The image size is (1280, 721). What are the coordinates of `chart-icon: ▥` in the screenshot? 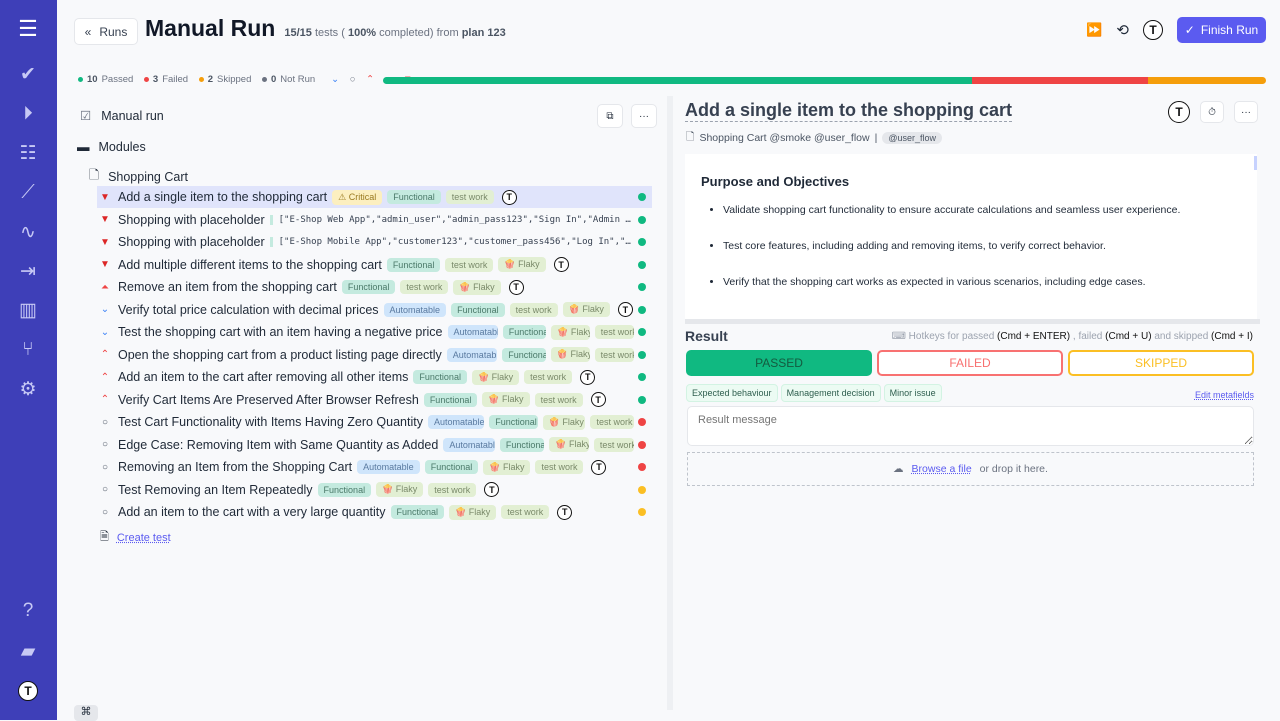 It's located at (28, 310).